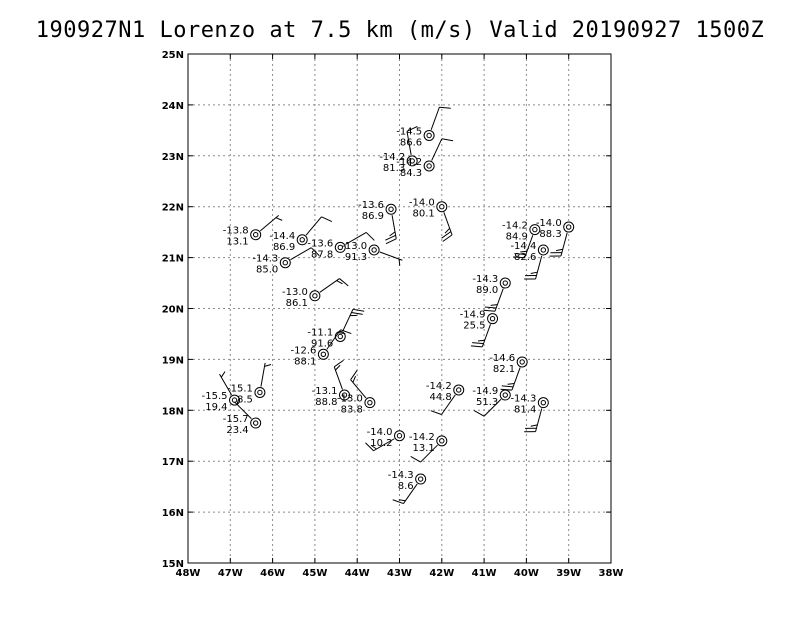 This screenshot has height=618, width=800. Describe the element at coordinates (485, 391) in the screenshot. I see `temperature-label: -14.9` at that location.